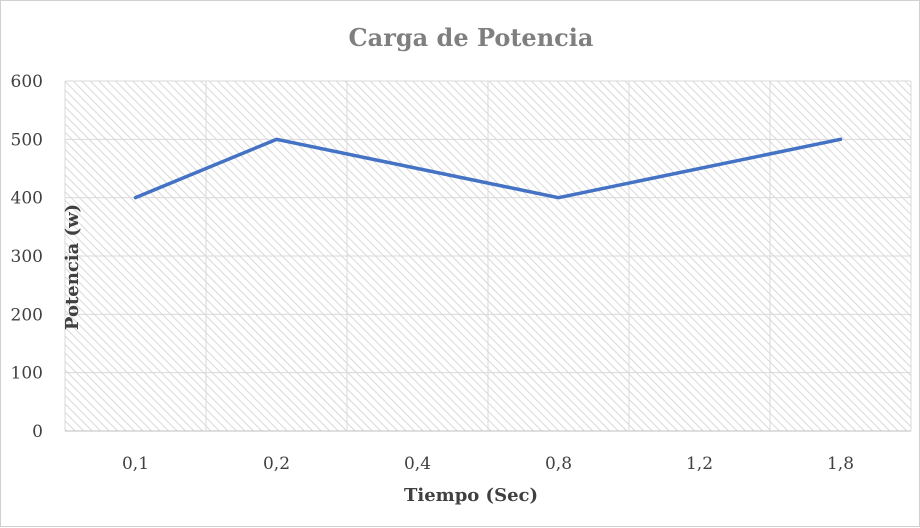 Image resolution: width=920 pixels, height=528 pixels. Describe the element at coordinates (27, 199) in the screenshot. I see `y-tick-label: 400` at that location.